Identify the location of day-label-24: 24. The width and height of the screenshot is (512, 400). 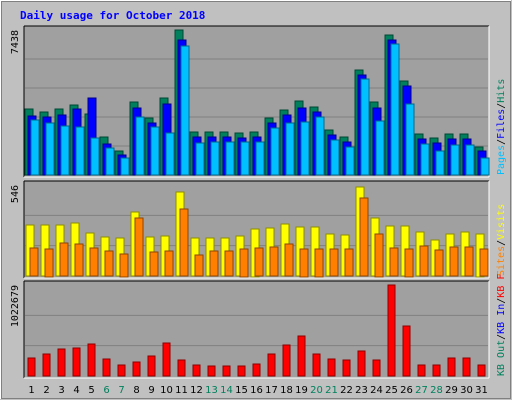
(376, 390).